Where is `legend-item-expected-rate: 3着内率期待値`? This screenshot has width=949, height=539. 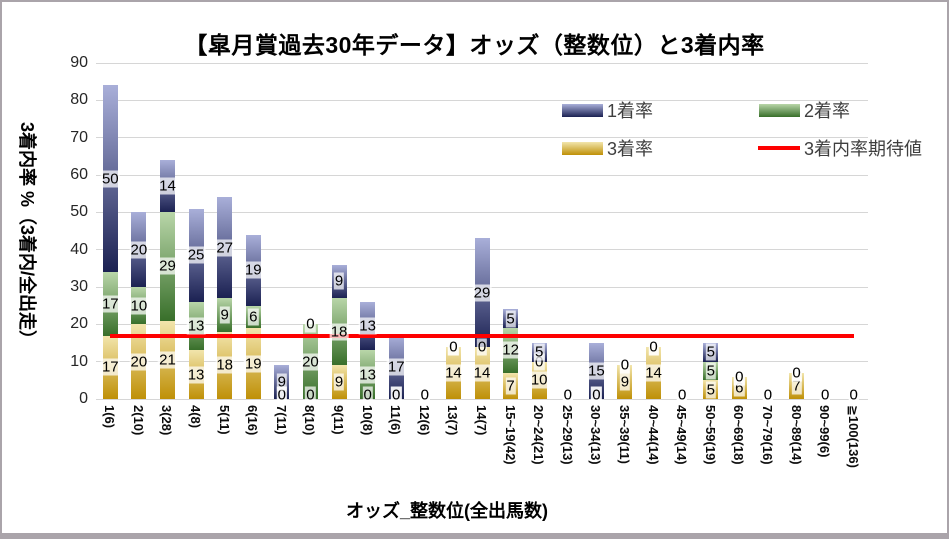
legend-item-expected-rate: 3着内率期待値 is located at coordinates (840, 148).